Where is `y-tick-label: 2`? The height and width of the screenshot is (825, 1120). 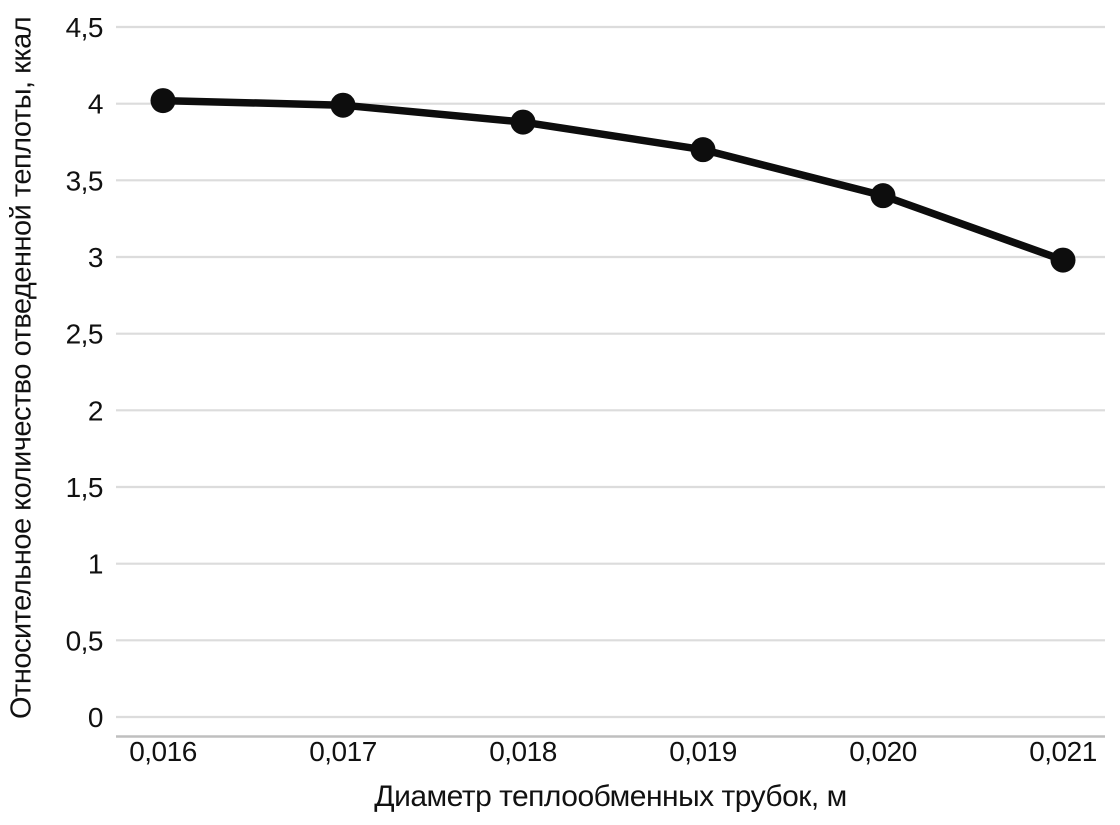 y-tick-label: 2 is located at coordinates (95, 410).